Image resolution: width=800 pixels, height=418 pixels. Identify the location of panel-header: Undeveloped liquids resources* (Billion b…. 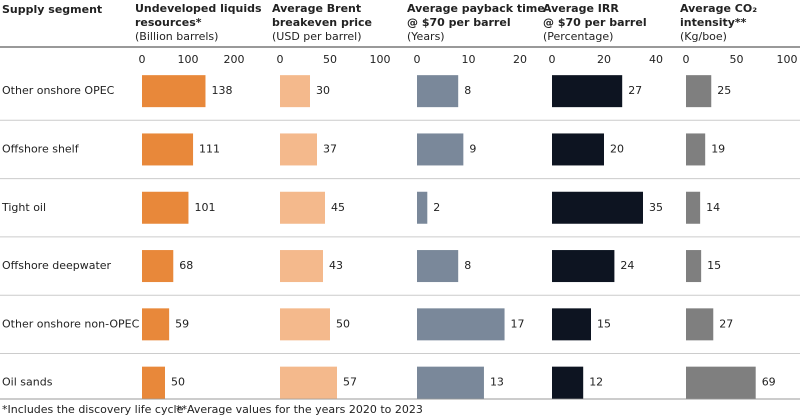
(198, 23).